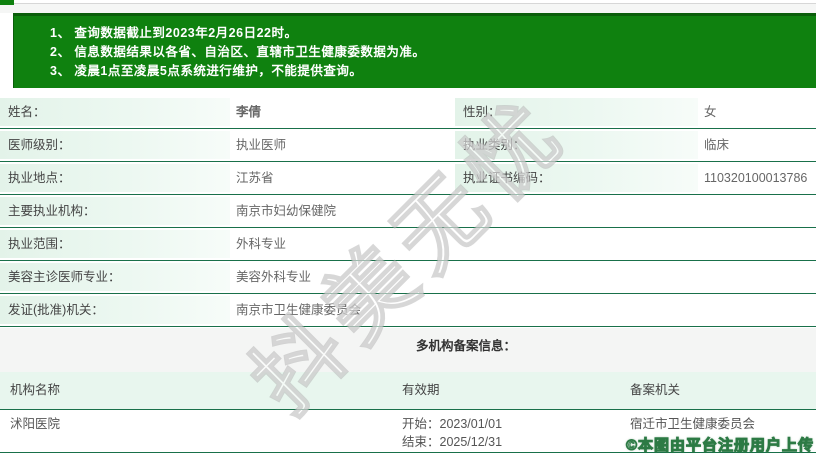 The width and height of the screenshot is (816, 457). What do you see at coordinates (286, 211) in the screenshot?
I see `main-institution-value: 南京市妇幼保健院` at bounding box center [286, 211].